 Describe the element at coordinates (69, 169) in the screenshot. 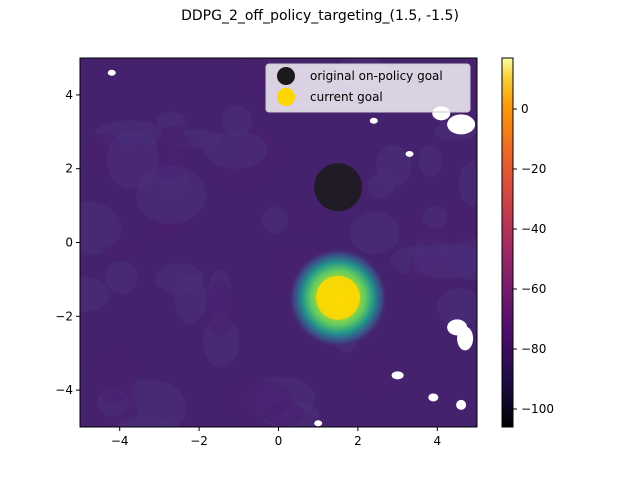

I see `y-tick-label: 2` at that location.